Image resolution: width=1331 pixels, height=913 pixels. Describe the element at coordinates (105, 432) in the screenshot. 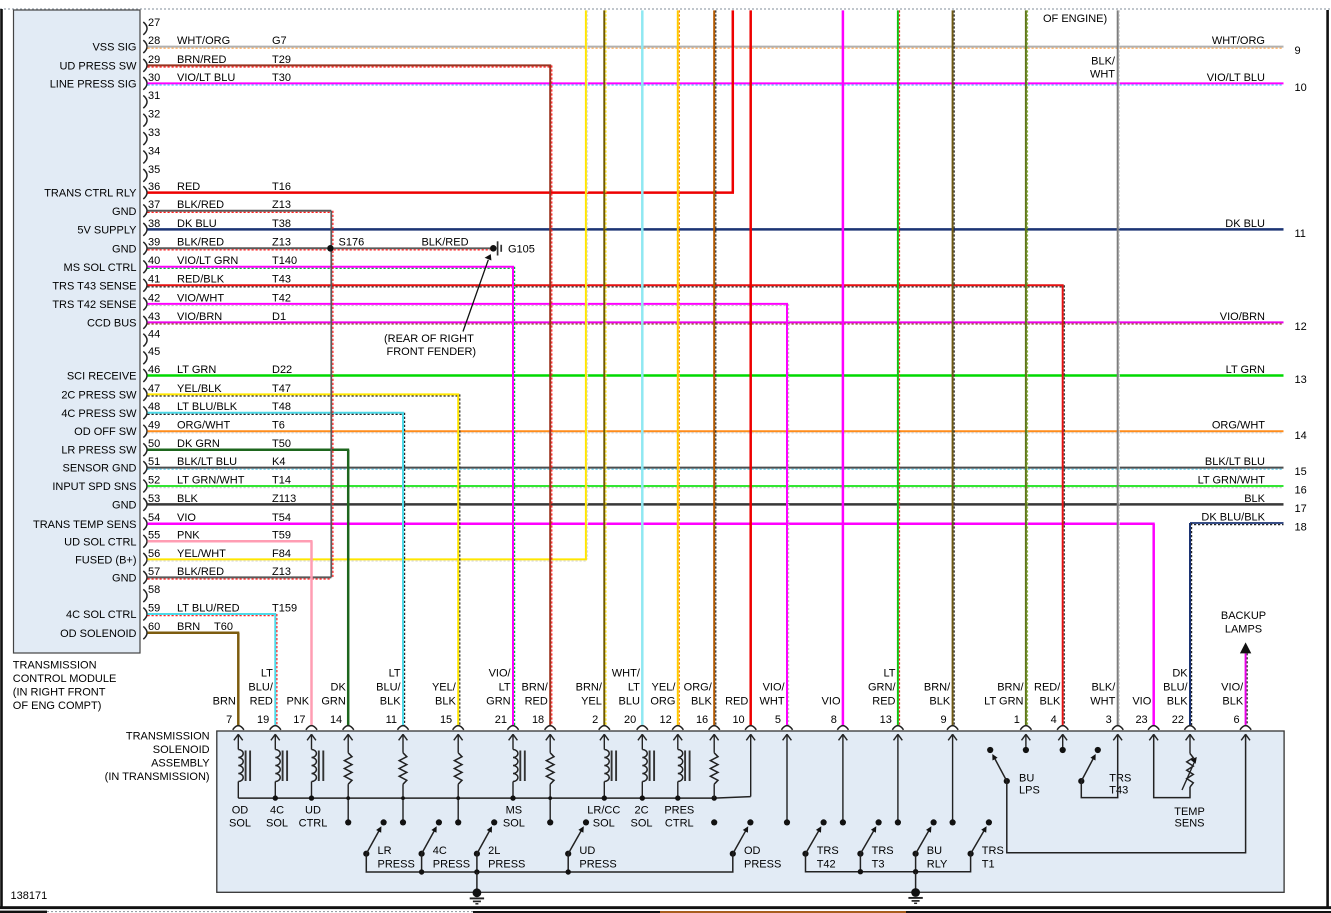

I see `svg-text: OD OFF SW` at that location.